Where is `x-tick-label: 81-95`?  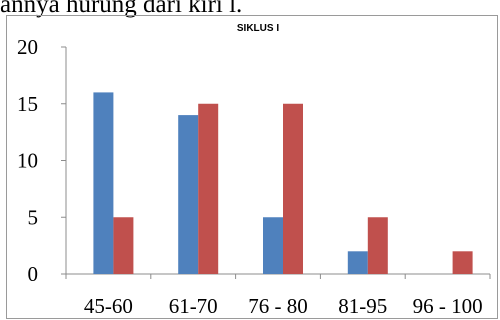 x-tick-label: 81-95 is located at coordinates (362, 306).